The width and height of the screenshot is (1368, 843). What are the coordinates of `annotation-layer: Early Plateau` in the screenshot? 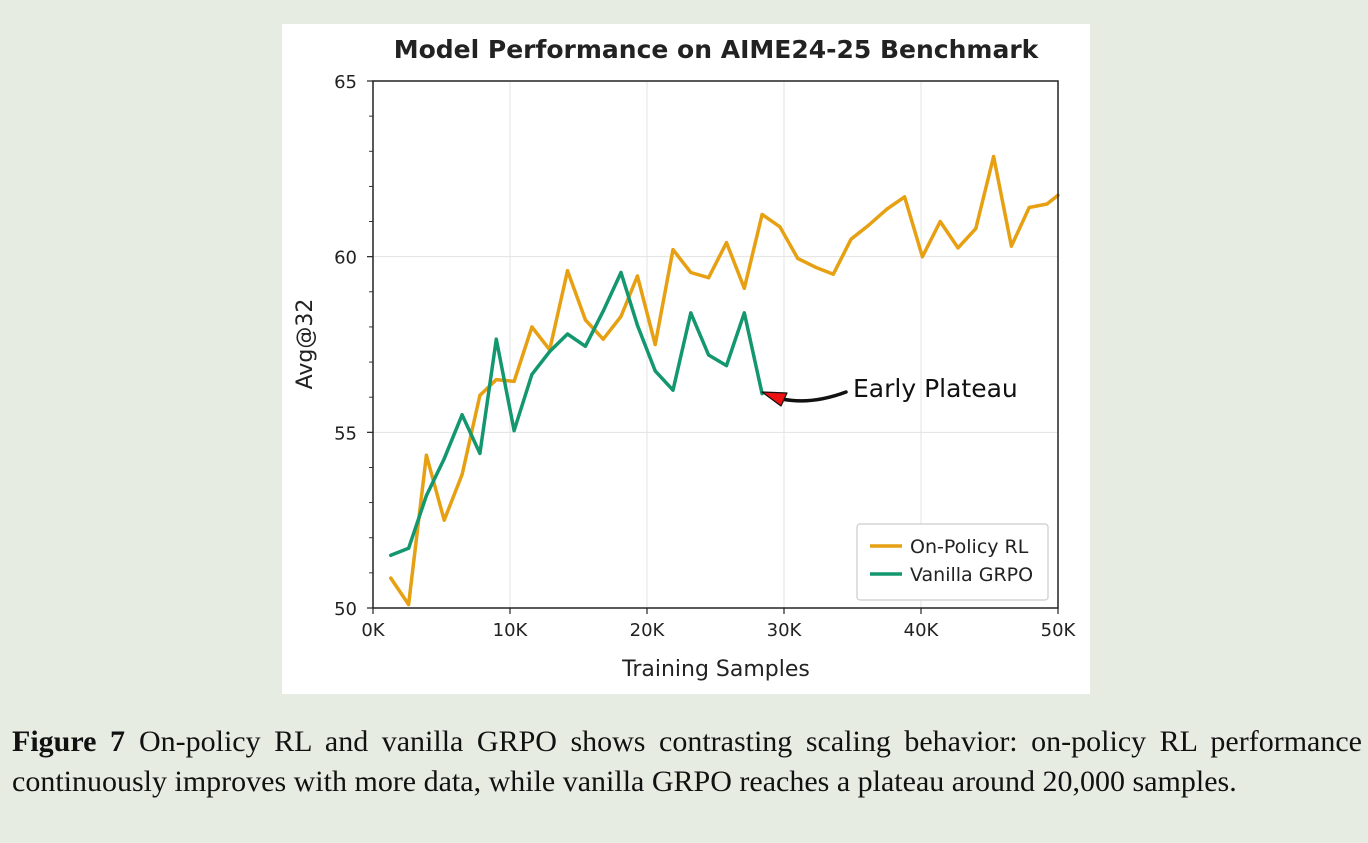 It's located at (889, 390).